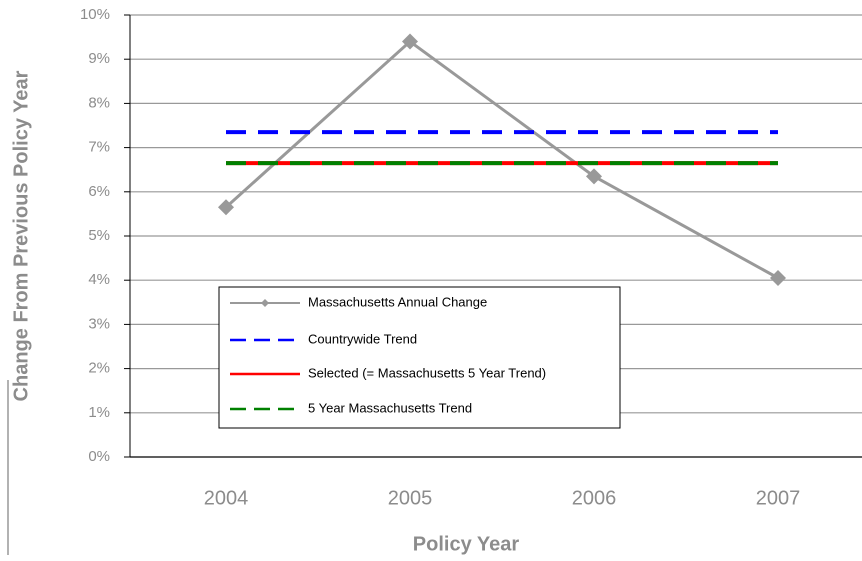  I want to click on legend-label: Countrywide Trend, so click(362, 338).